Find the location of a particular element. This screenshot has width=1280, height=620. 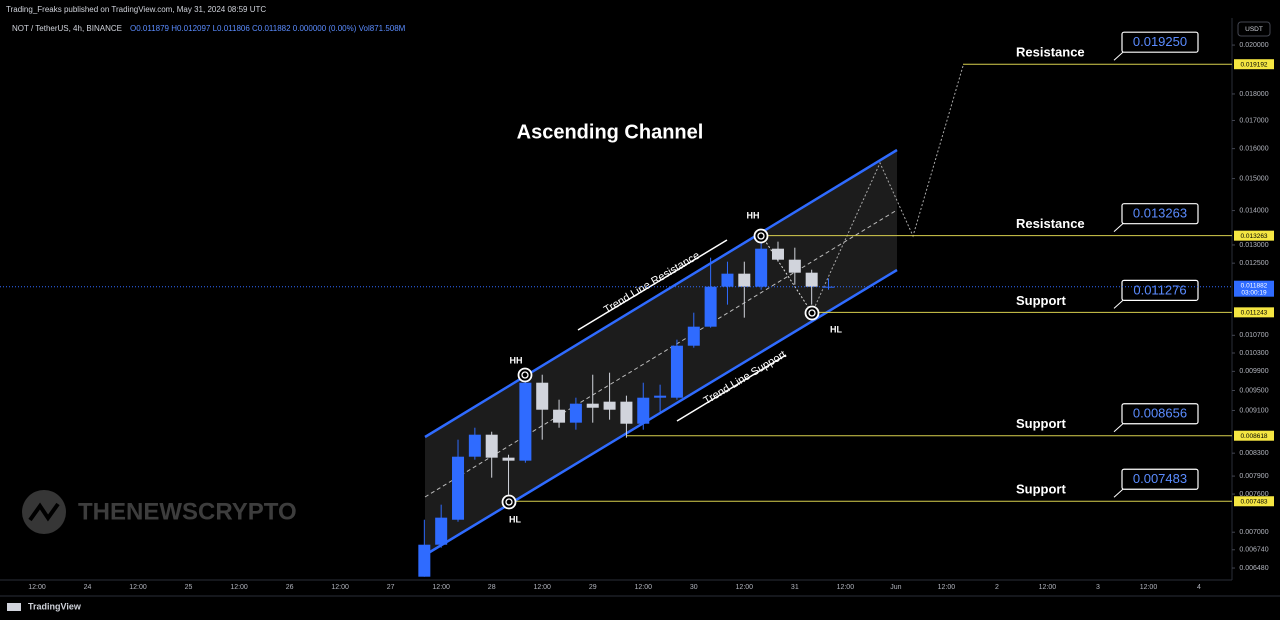

y-tick-label: 0.009900 is located at coordinates (1253, 371).